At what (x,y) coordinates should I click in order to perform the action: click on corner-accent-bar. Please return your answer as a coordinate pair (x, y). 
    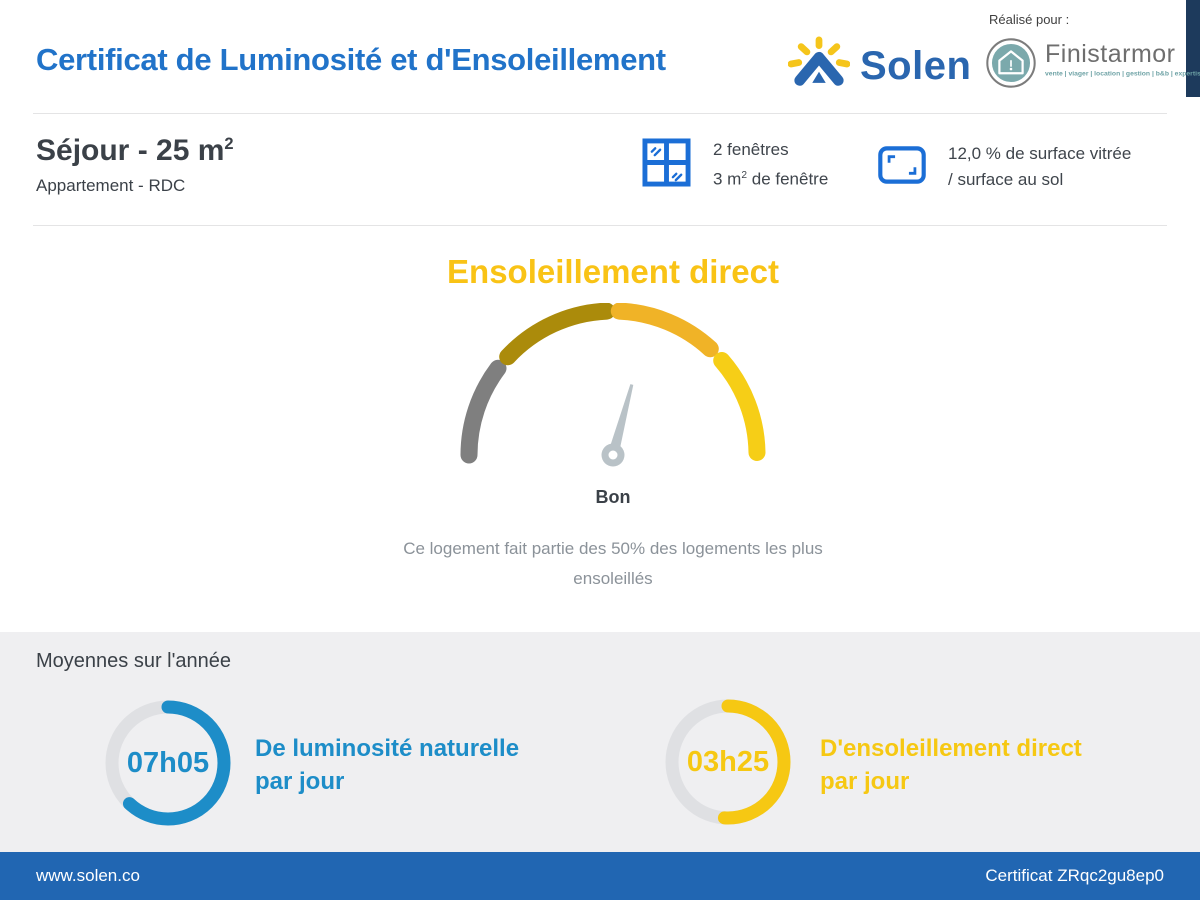
    Looking at the image, I should click on (1193, 48).